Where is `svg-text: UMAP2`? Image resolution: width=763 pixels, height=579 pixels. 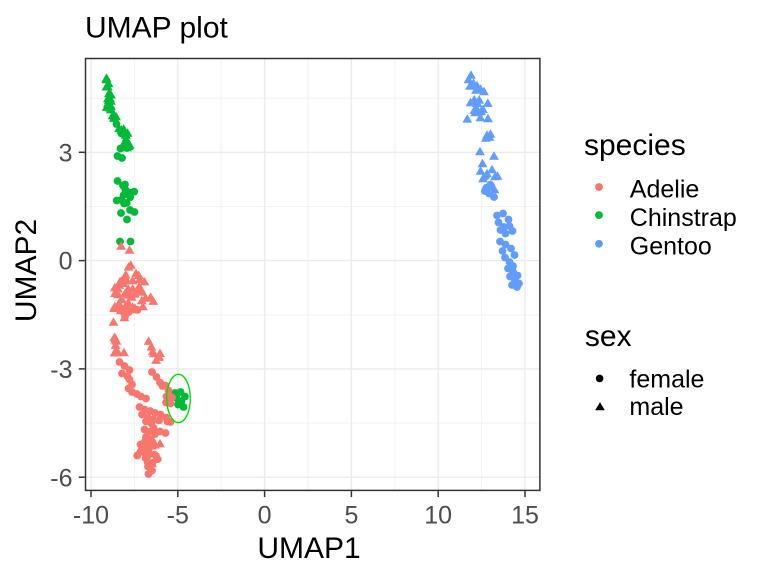
svg-text: UMAP2 is located at coordinates (26, 270).